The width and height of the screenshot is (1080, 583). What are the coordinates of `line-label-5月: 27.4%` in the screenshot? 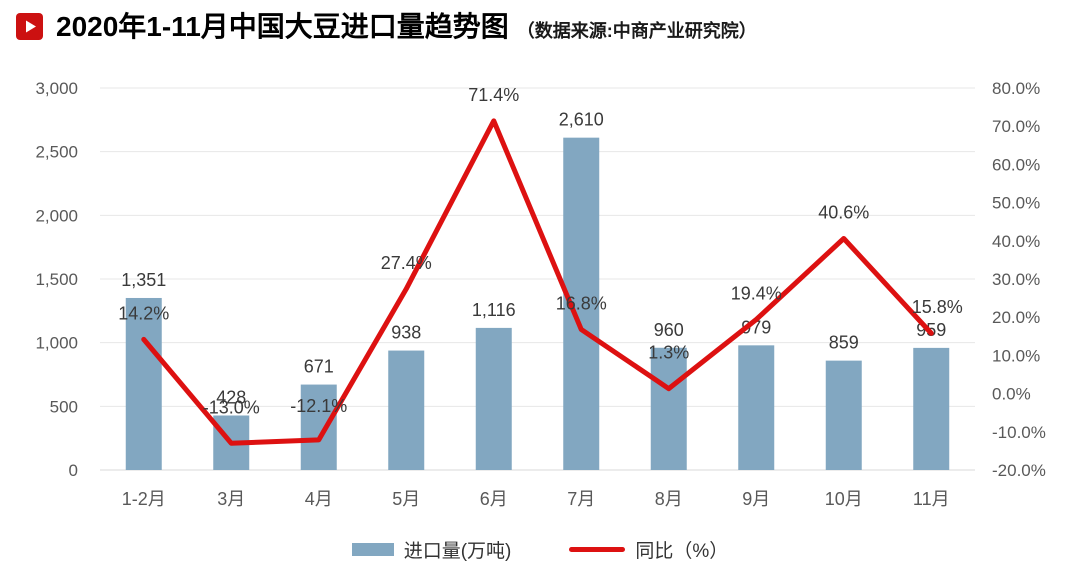 It's located at (406, 263).